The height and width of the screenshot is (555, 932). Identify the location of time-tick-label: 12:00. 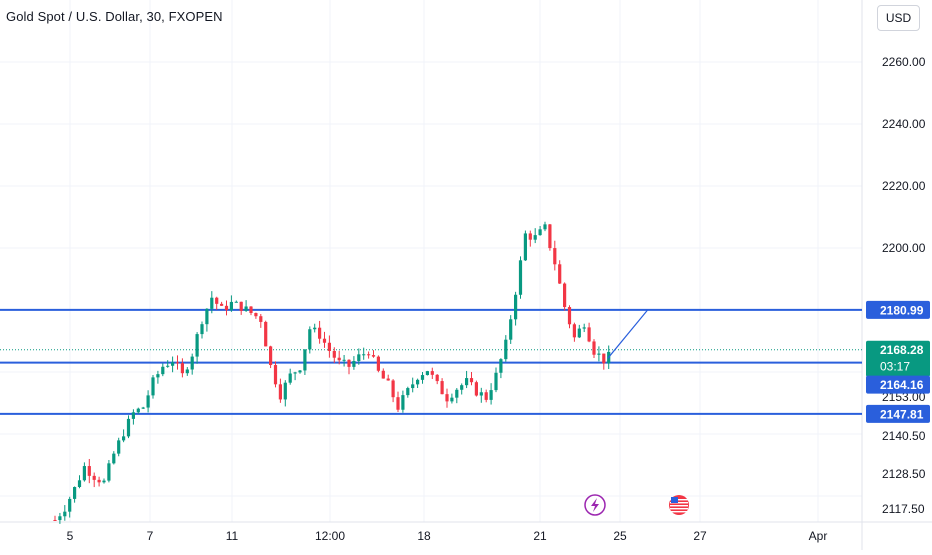
(330, 536).